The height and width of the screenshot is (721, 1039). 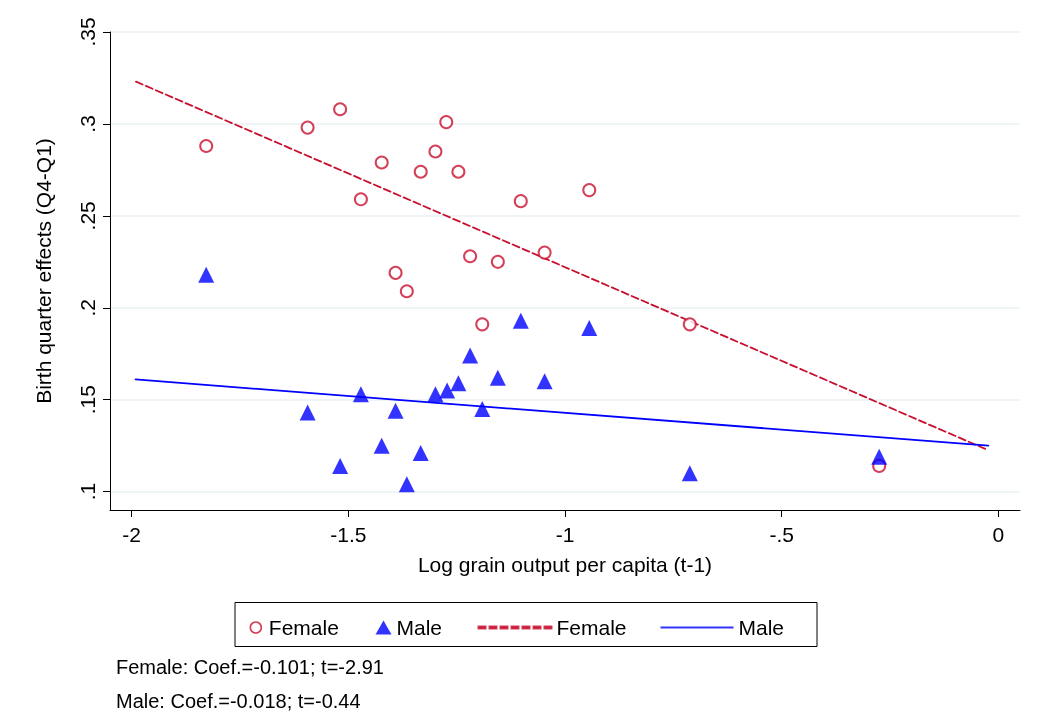 What do you see at coordinates (43, 271) in the screenshot?
I see `y-axis-title: Birth quarter effects (Q4-Q1)` at bounding box center [43, 271].